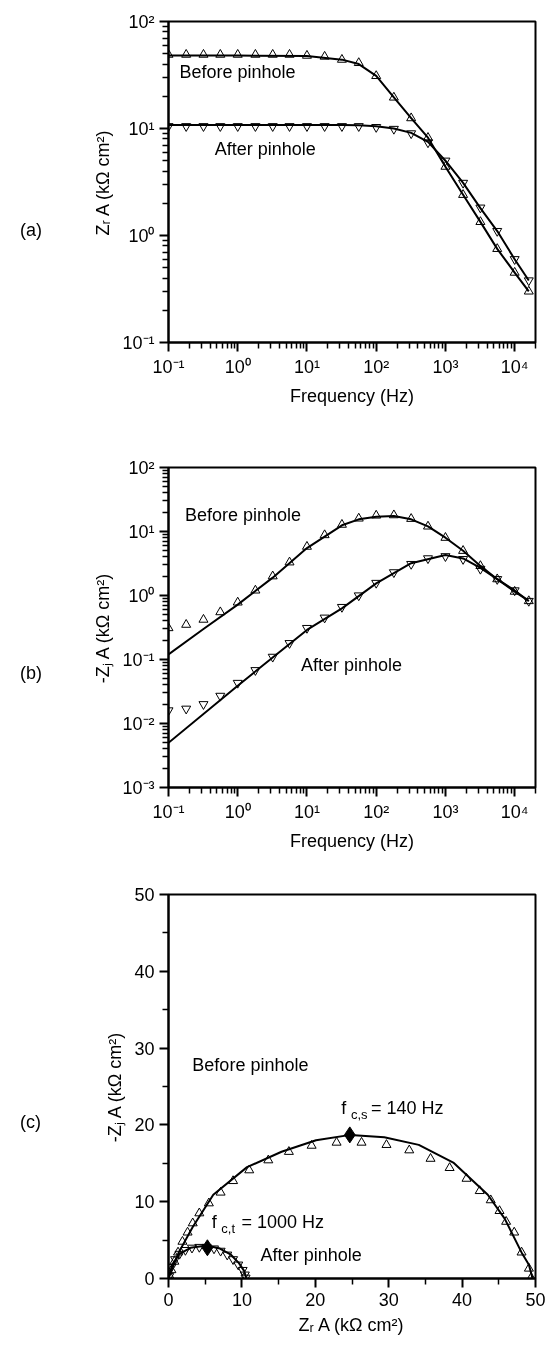 The width and height of the screenshot is (557, 1352). I want to click on x-tick-label: 10, so click(241, 1299).